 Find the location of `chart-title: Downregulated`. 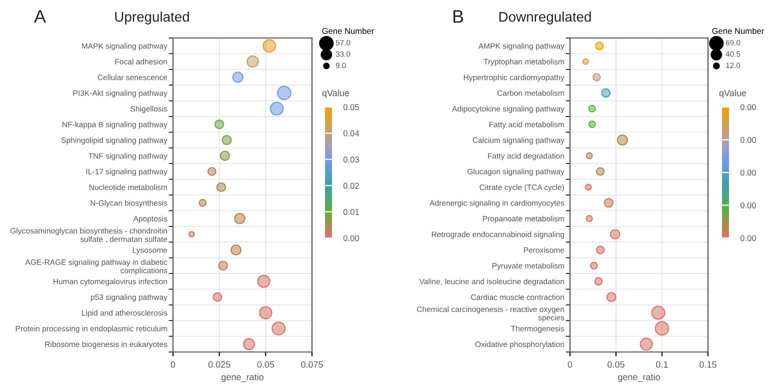

chart-title: Downregulated is located at coordinates (545, 18).